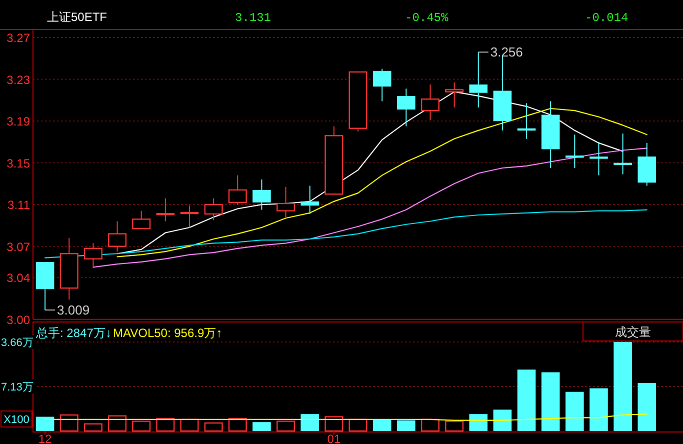 This screenshot has height=444, width=683. I want to click on ytick: 3.23, so click(18, 79).